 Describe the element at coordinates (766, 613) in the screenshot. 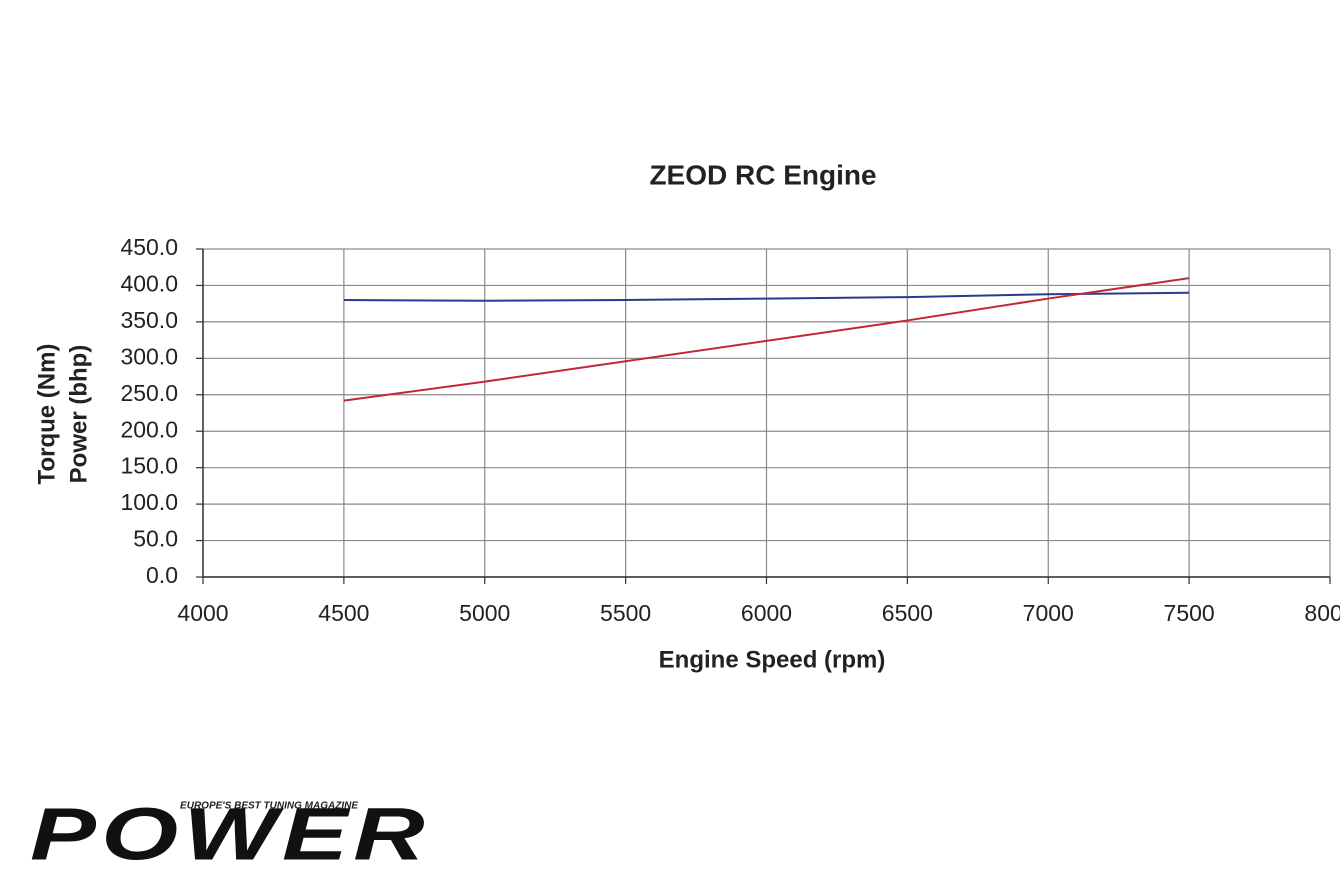

I see `x-tick-label: 6000` at that location.